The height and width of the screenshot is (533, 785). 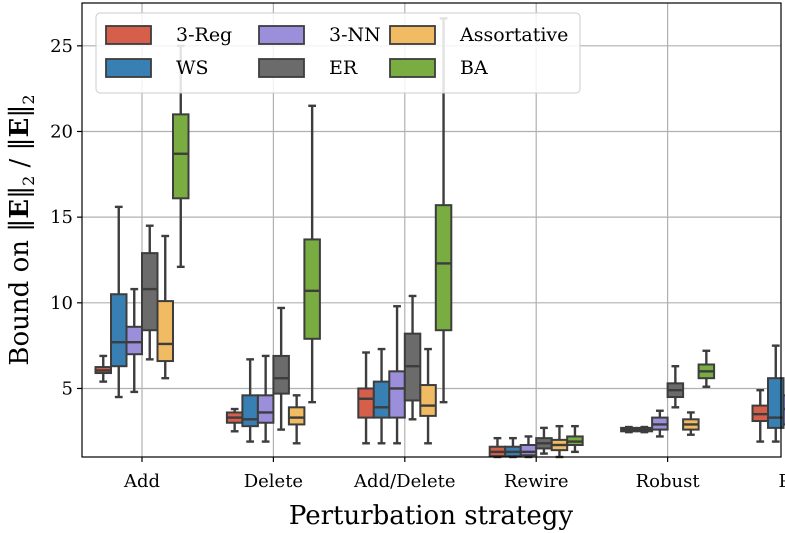 I want to click on y-tick-label: 20, so click(x=61, y=131).